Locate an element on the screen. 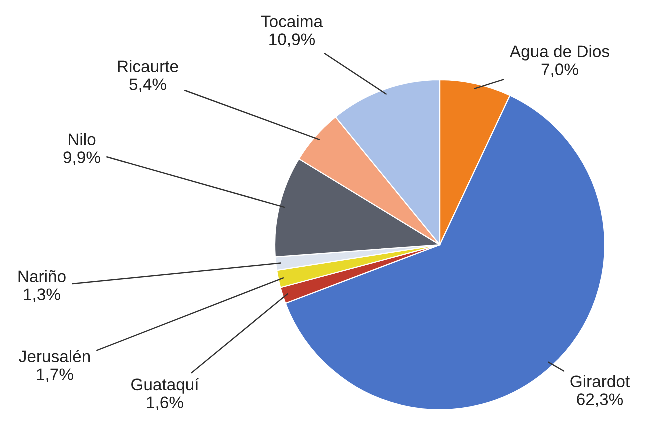  slice-label: Girardot is located at coordinates (600, 381).